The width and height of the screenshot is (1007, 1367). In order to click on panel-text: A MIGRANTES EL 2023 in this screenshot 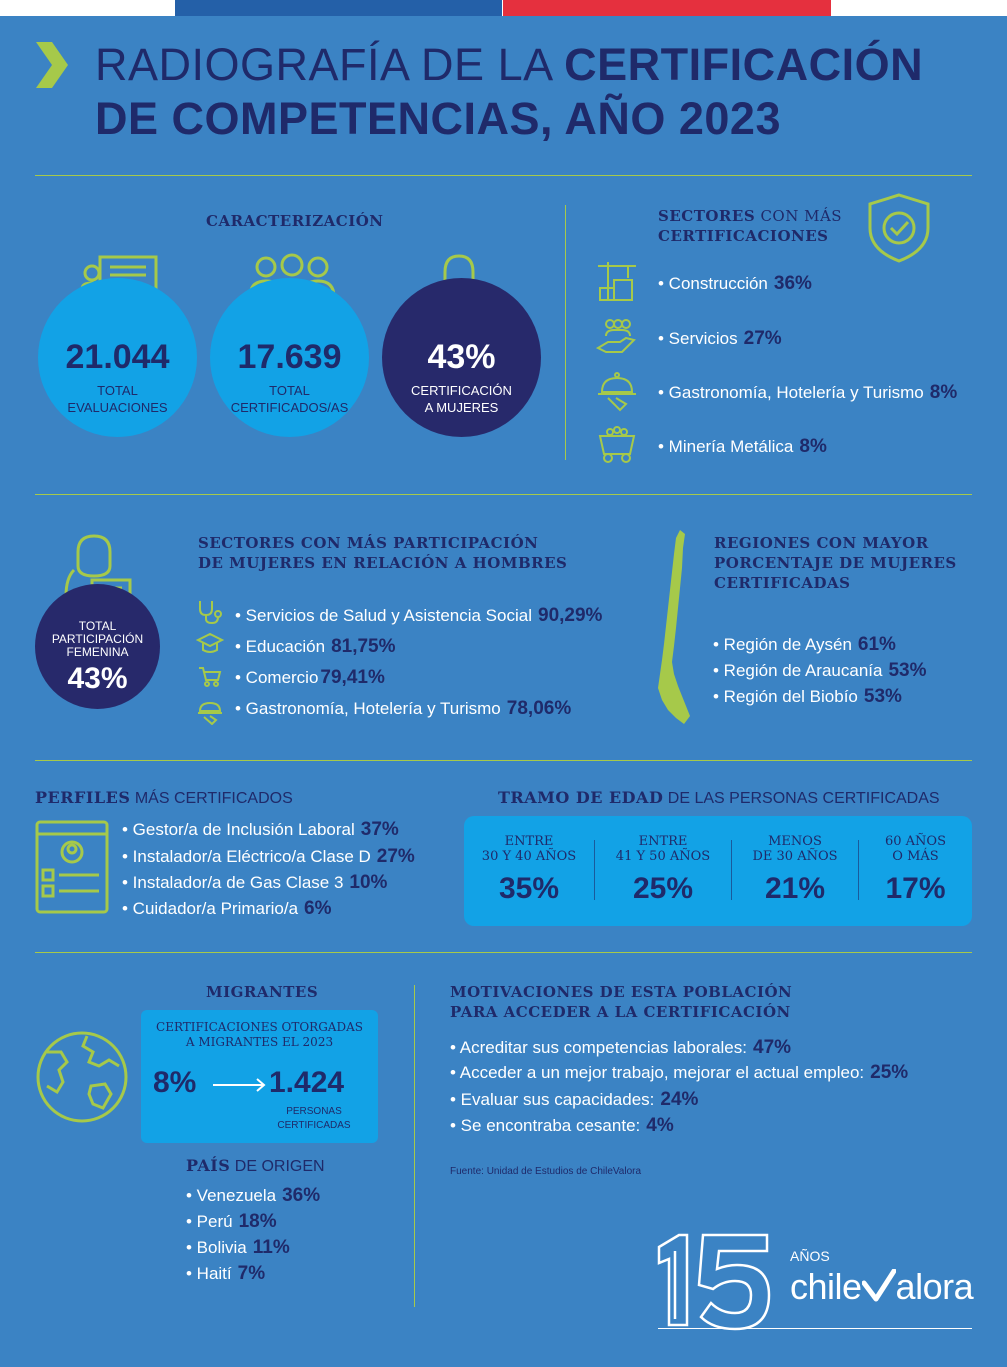, I will do `click(259, 1042)`.